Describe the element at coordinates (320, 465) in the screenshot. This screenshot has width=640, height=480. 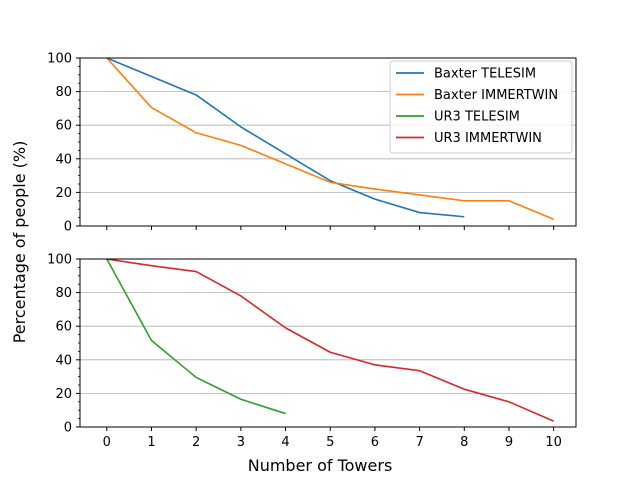
I see `x-axis-title: Number of Towers` at that location.